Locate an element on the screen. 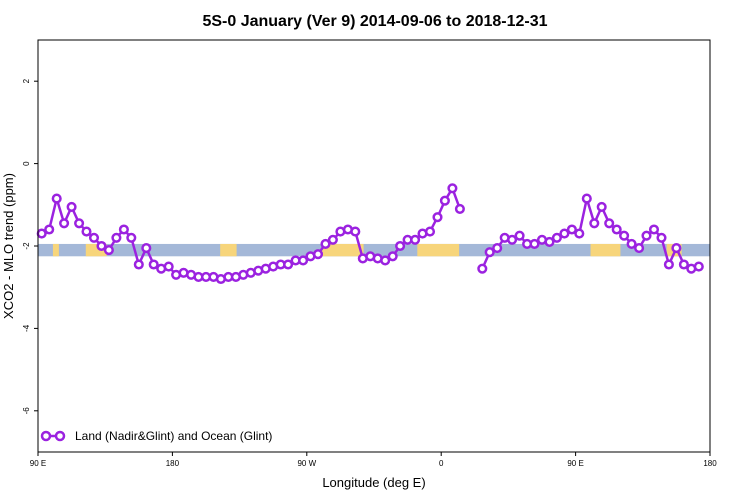 Image resolution: width=750 pixels, height=500 pixels. y-tick-label: -4 is located at coordinates (26, 328).